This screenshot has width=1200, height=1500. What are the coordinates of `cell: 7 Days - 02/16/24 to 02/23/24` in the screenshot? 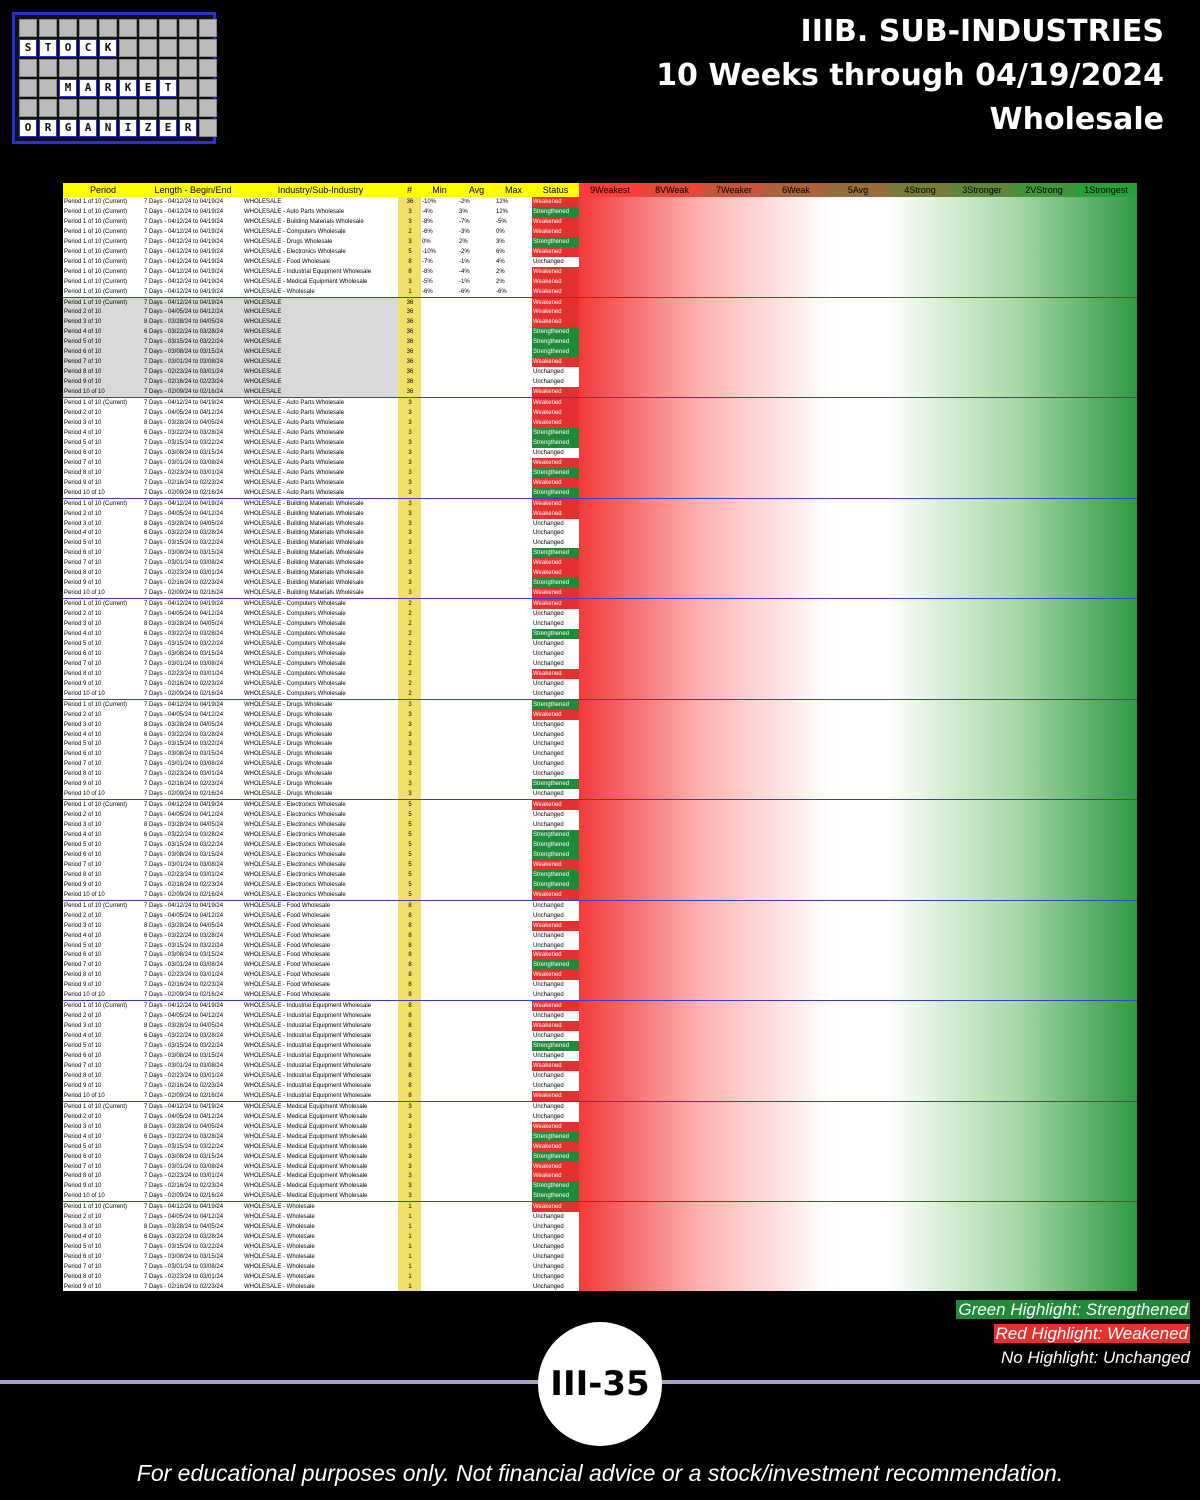 It's located at (184, 784).